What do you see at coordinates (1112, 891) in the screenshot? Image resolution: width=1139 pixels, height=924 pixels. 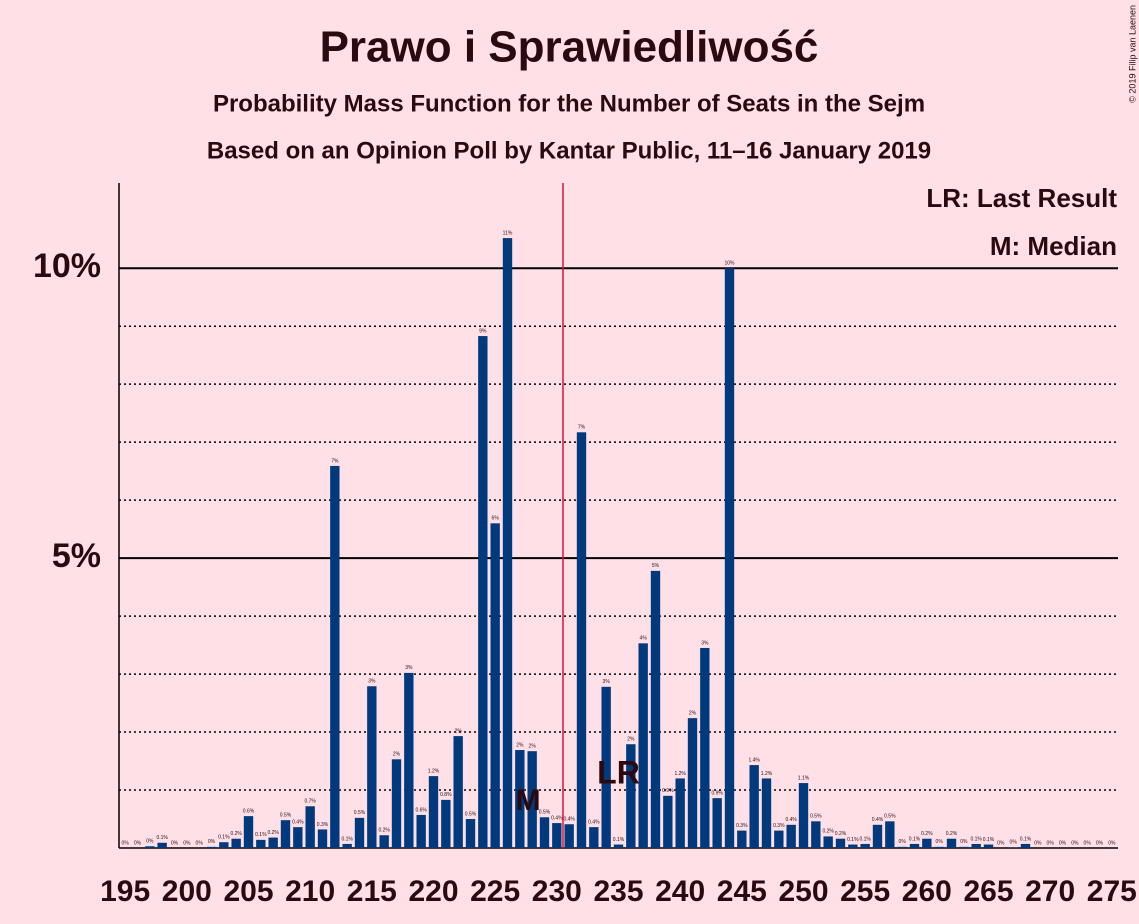 I see `x-tick-label: 275` at bounding box center [1112, 891].